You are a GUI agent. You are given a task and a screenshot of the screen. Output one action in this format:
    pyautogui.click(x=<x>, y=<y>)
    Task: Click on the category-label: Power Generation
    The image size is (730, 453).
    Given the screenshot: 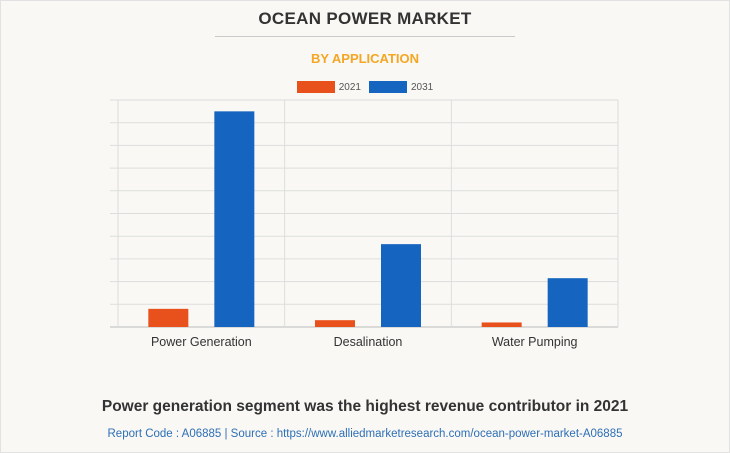 What is the action you would take?
    pyautogui.click(x=201, y=342)
    